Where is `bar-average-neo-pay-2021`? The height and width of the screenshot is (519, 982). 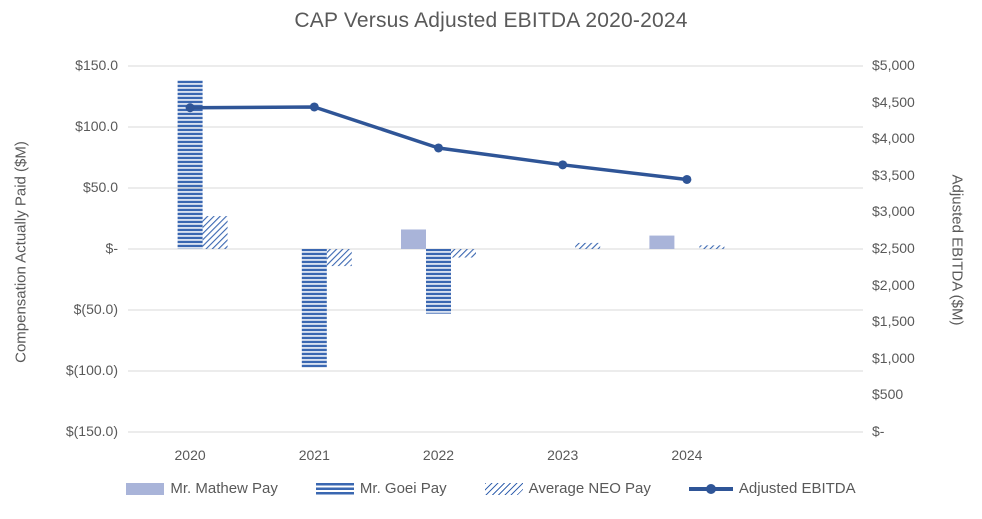 bar-average-neo-pay-2021 is located at coordinates (339, 258).